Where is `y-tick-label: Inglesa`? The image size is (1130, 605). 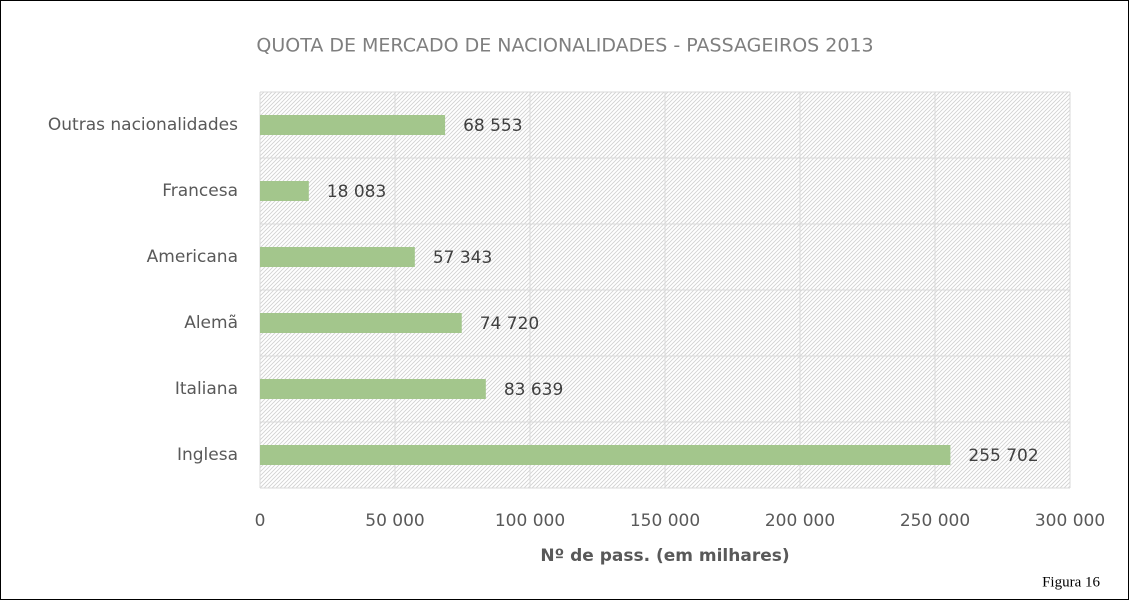
y-tick-label: Inglesa is located at coordinates (207, 455).